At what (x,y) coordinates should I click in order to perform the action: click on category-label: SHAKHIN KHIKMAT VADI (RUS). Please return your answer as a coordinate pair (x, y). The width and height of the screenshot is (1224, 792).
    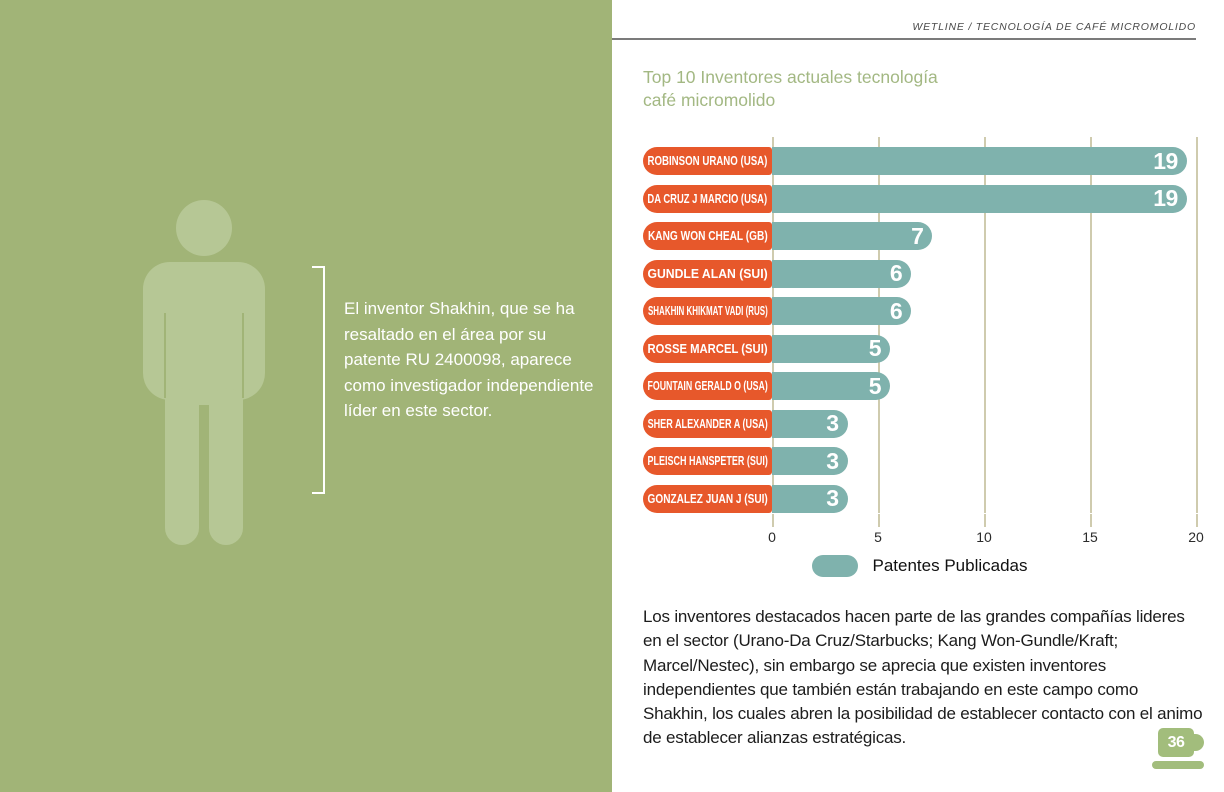
    Looking at the image, I should click on (707, 311).